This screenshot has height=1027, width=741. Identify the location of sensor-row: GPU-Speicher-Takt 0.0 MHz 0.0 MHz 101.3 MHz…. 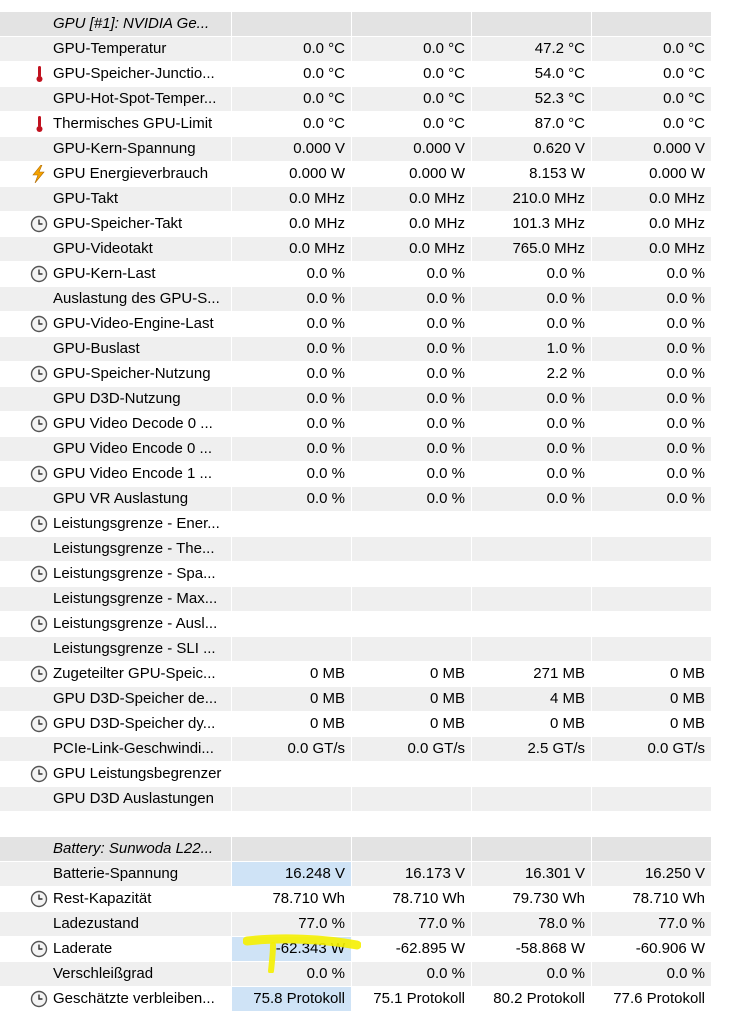
(355, 224).